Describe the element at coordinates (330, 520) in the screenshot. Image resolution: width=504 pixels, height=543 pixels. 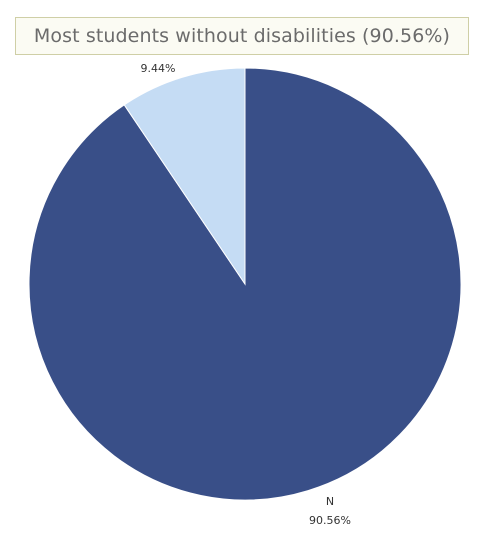
I see `slice-value-label: 90.56%` at that location.